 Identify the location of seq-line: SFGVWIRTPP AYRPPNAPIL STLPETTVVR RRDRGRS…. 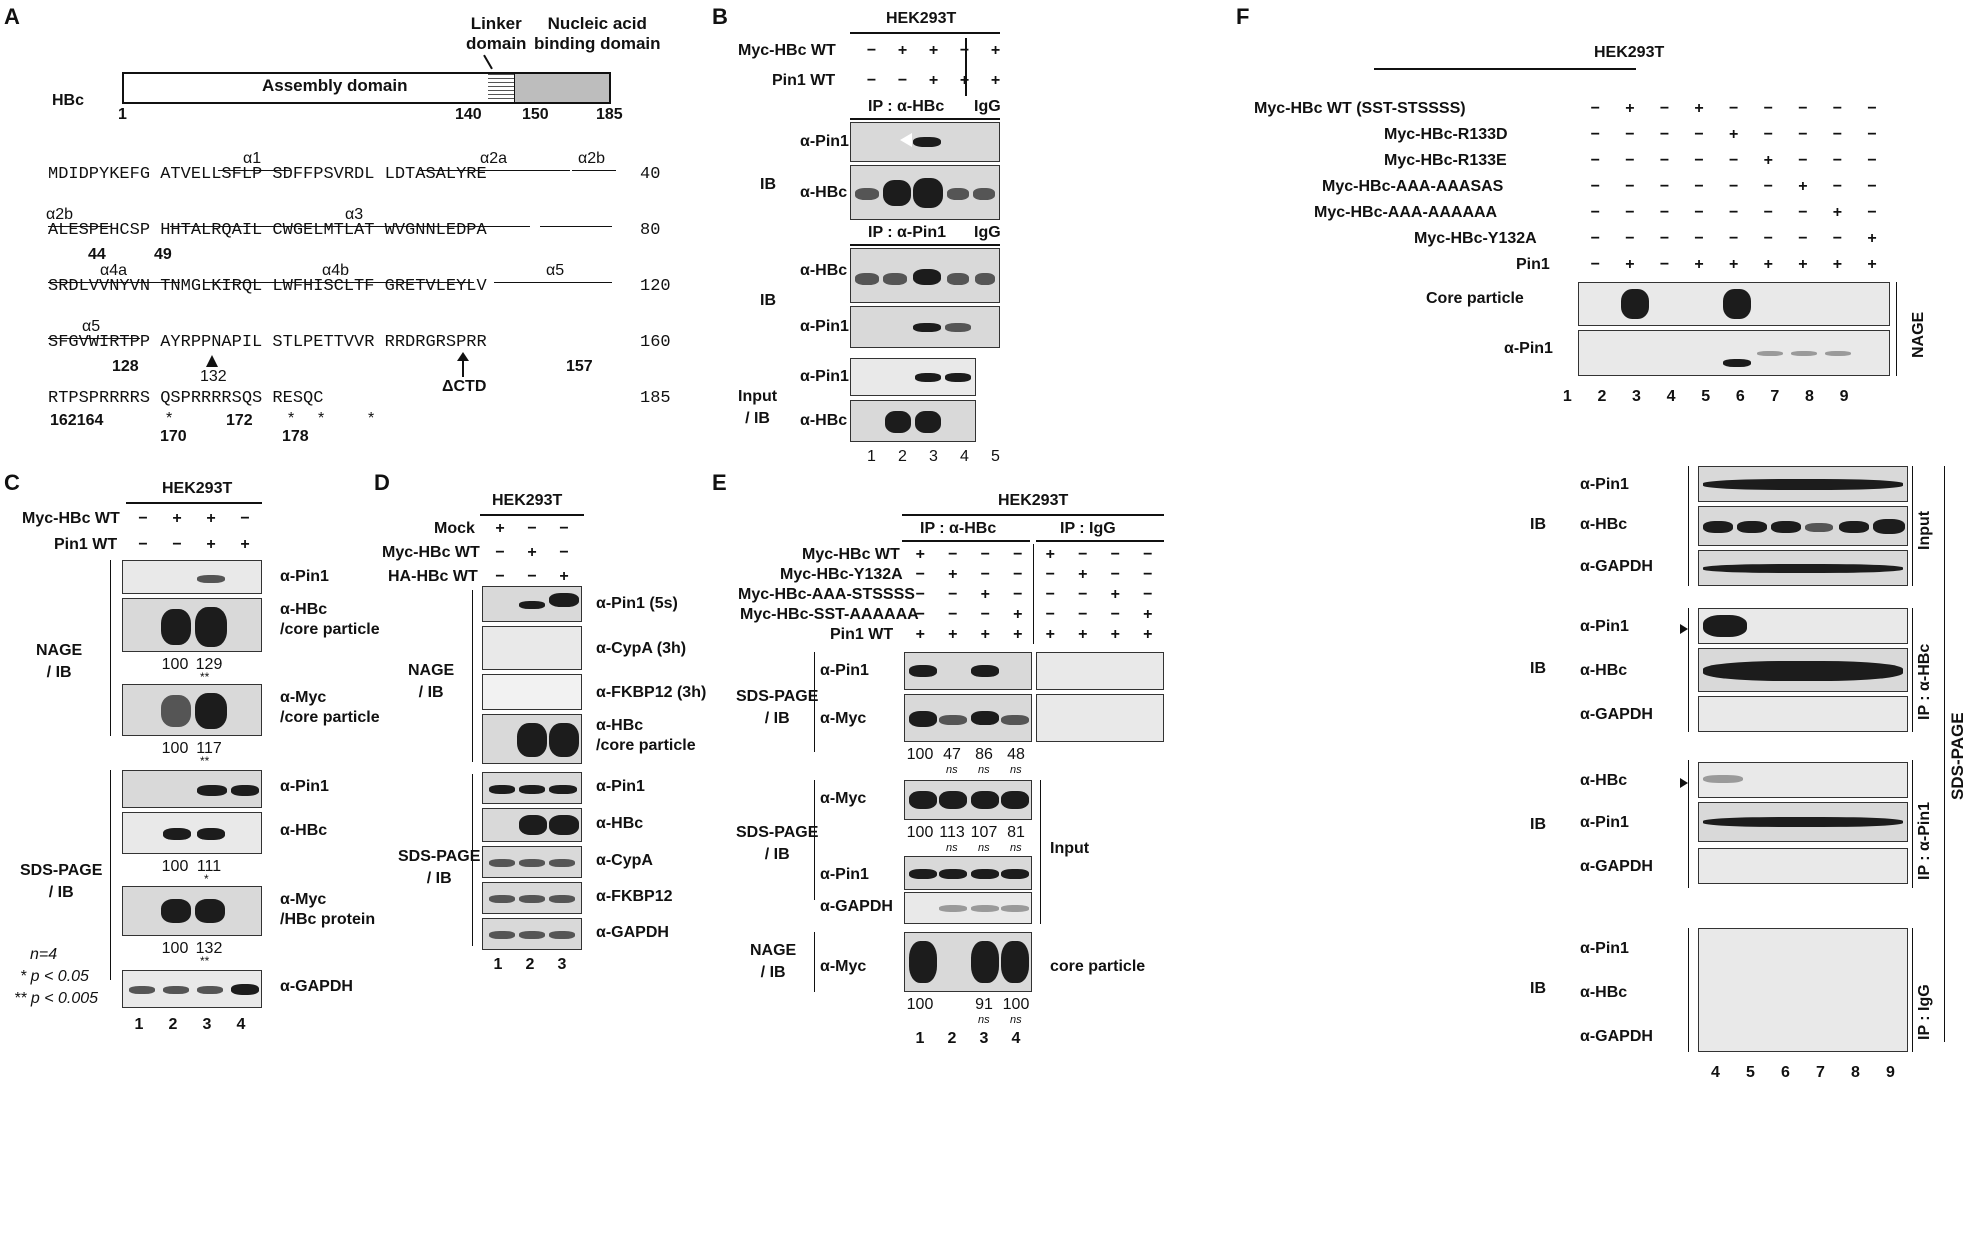
(267, 342).